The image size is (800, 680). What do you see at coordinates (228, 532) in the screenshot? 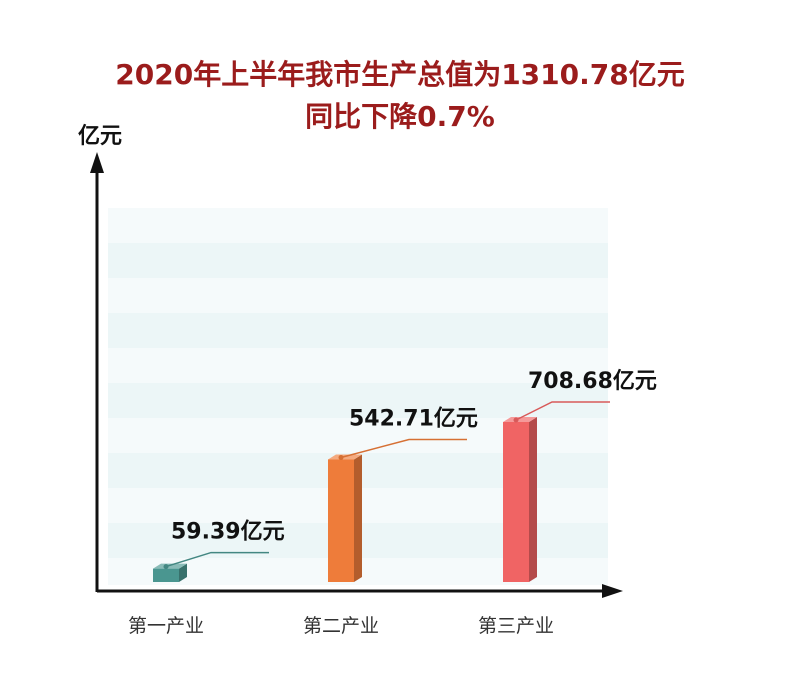
I see `data-label-1: 59.39亿元` at bounding box center [228, 532].